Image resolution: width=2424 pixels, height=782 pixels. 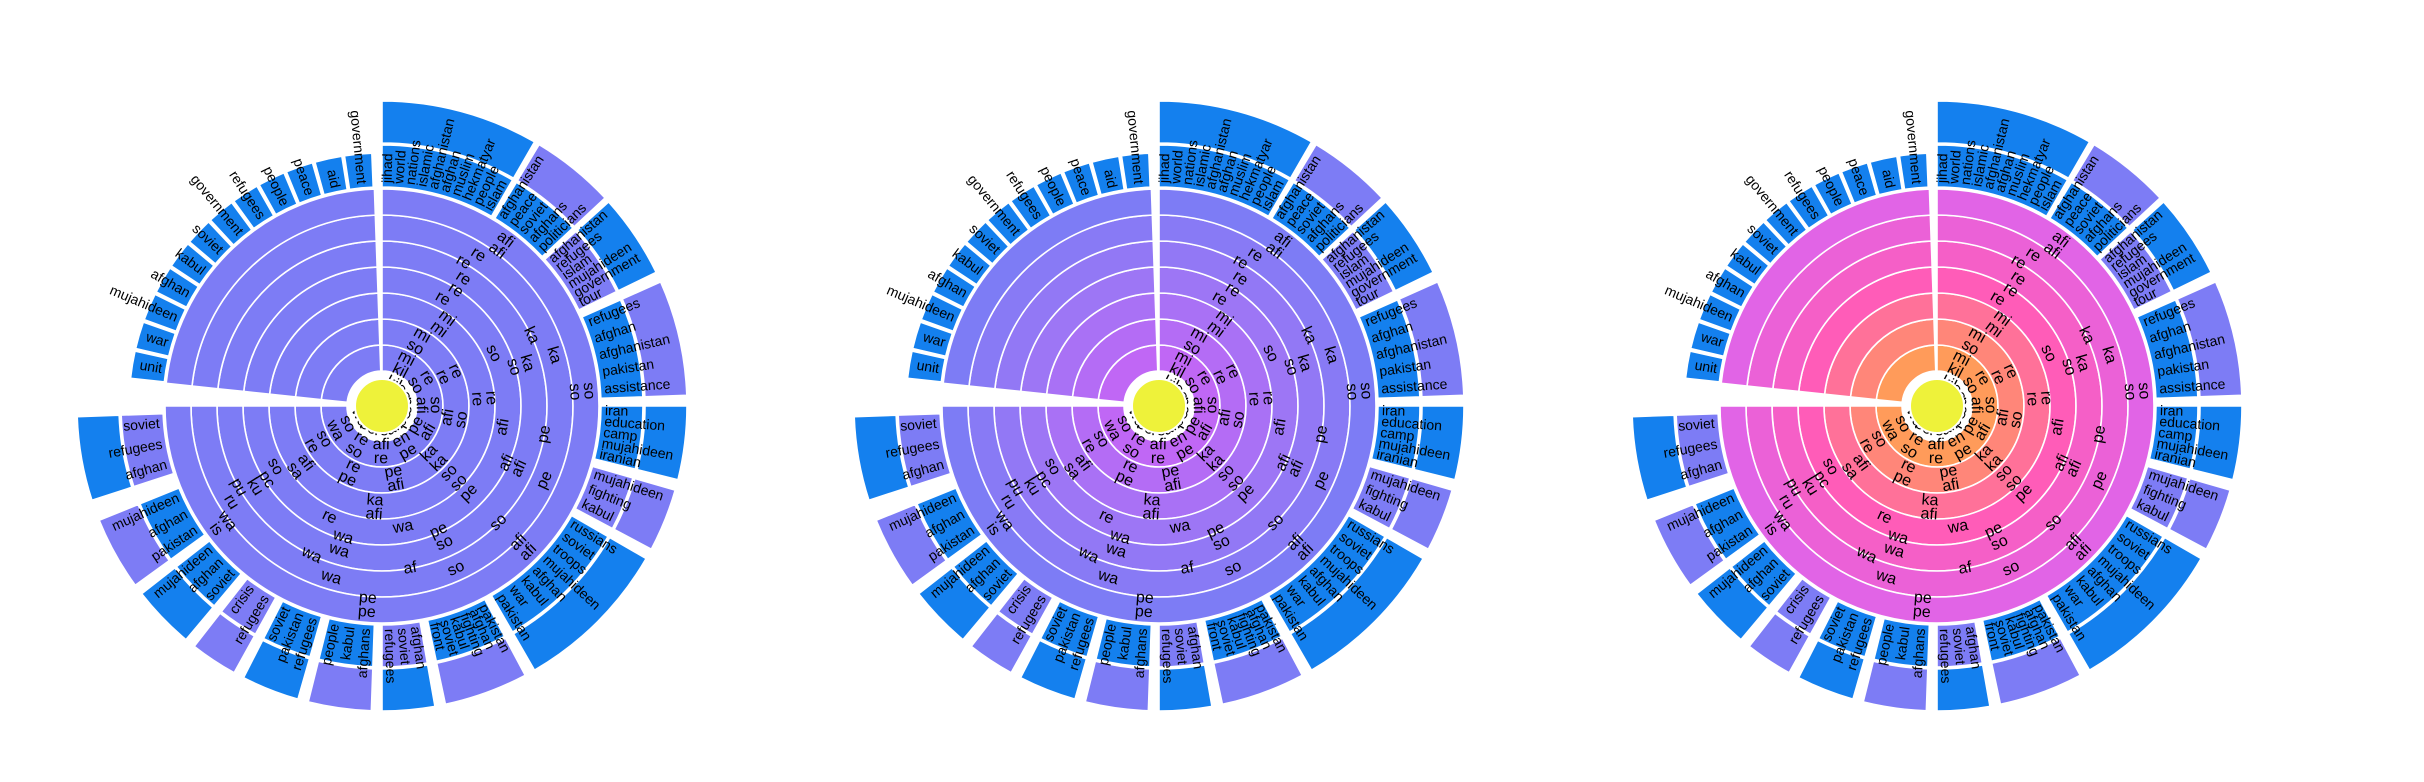 I want to click on leaf-word: afghan, so click(x=1974, y=647).